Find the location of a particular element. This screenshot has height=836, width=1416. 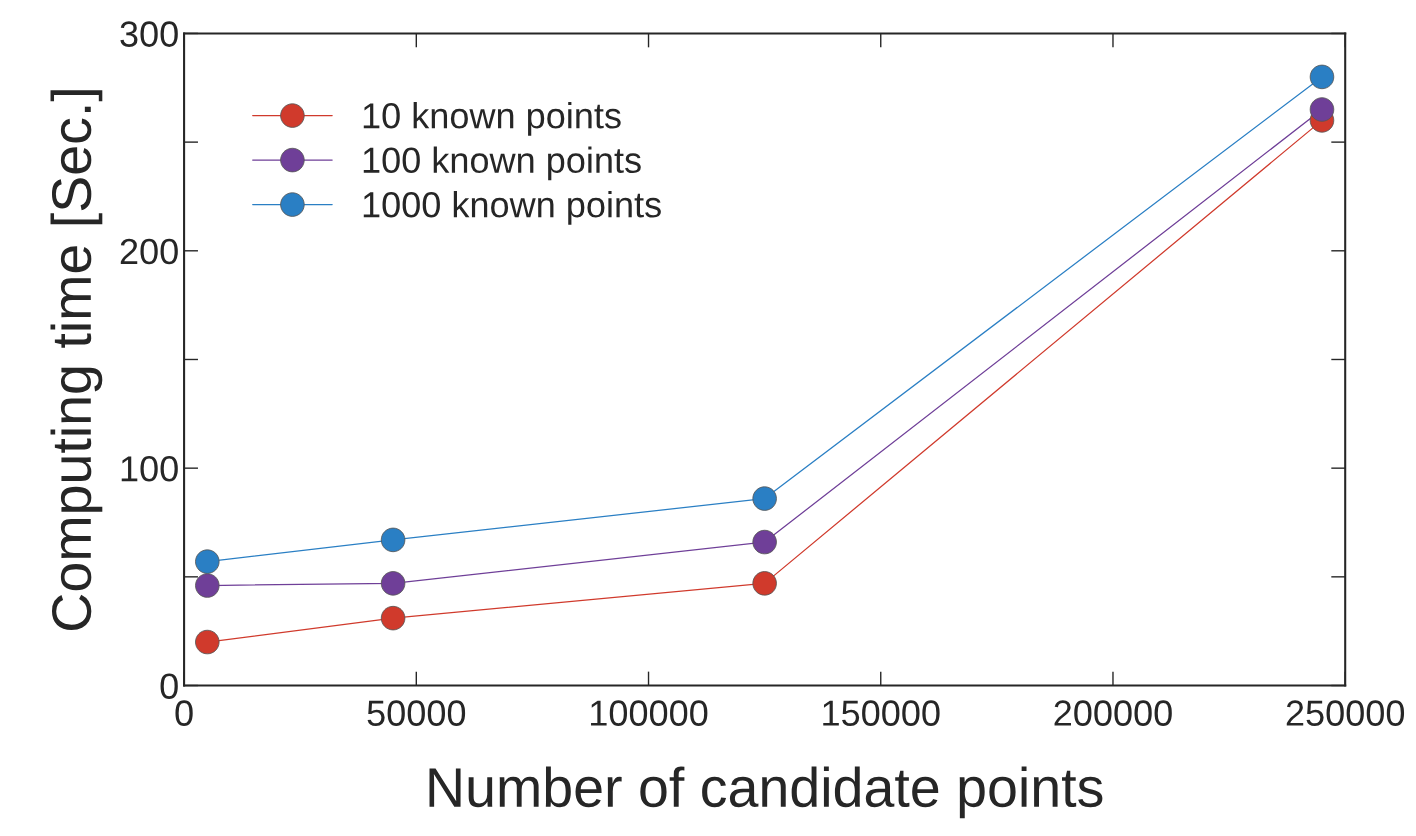

y-tick-label: 200 is located at coordinates (149, 251).